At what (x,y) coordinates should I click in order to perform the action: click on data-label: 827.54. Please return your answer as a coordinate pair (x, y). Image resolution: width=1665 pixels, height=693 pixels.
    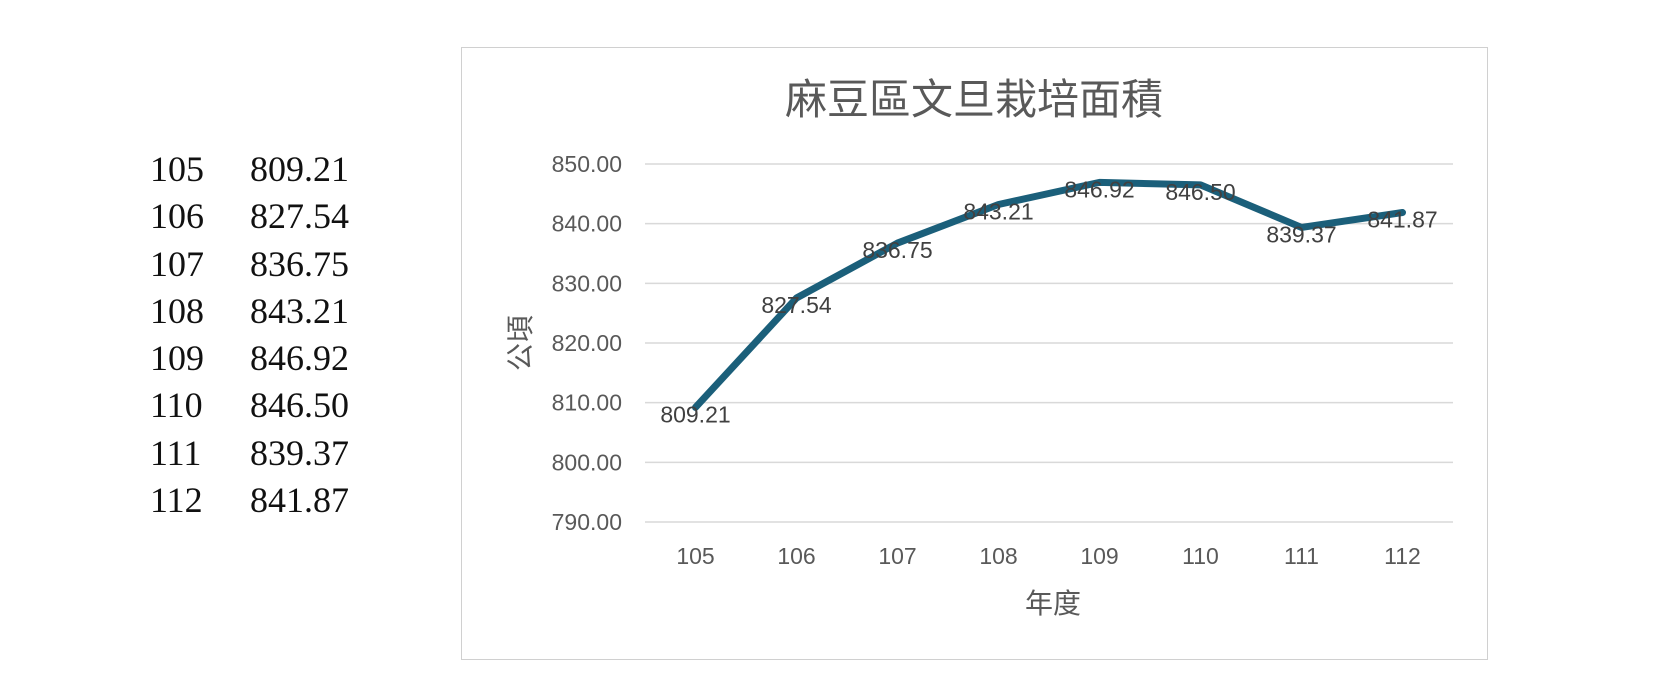
    Looking at the image, I should click on (796, 305).